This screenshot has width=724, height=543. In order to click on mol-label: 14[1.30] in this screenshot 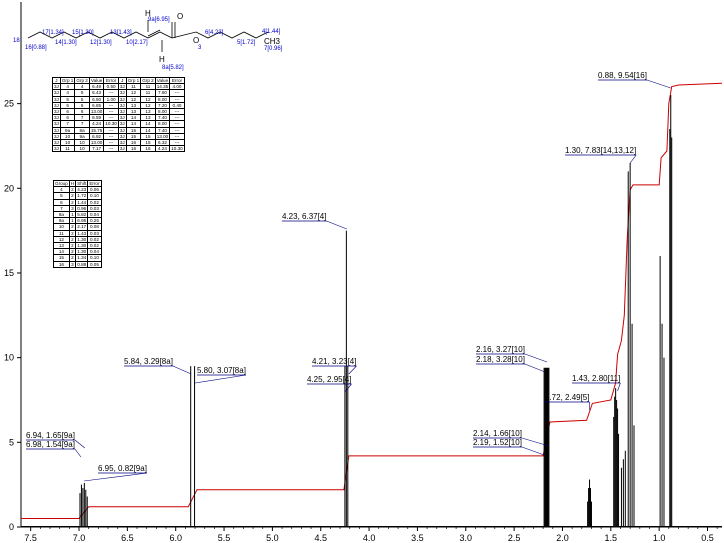, I will do `click(66, 43)`.